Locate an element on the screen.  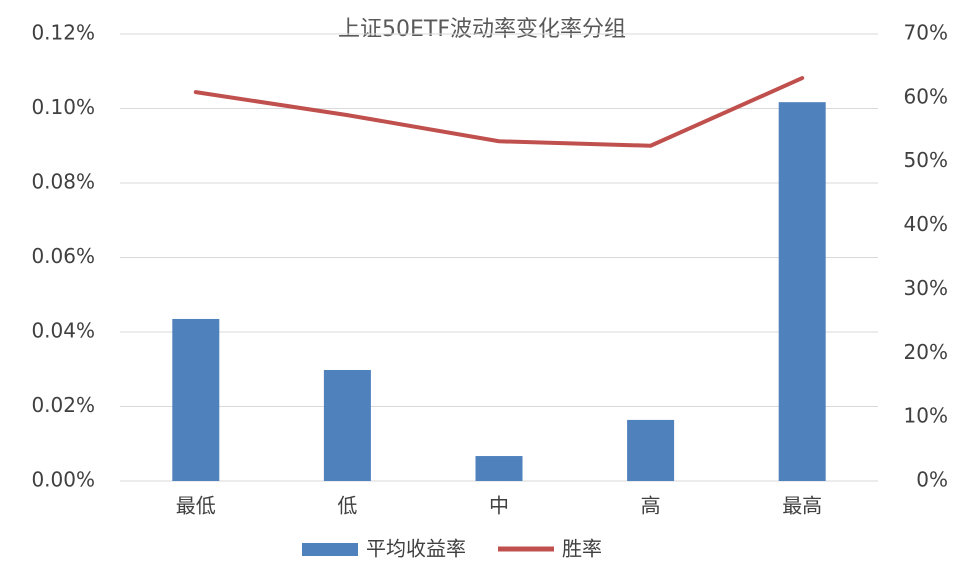
y2-tick-label: 0% is located at coordinates (932, 480).